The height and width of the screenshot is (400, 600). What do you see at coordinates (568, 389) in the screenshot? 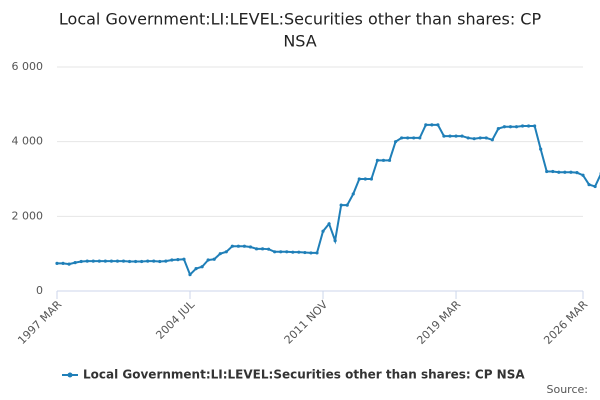
I see `source: Source:` at bounding box center [568, 389].